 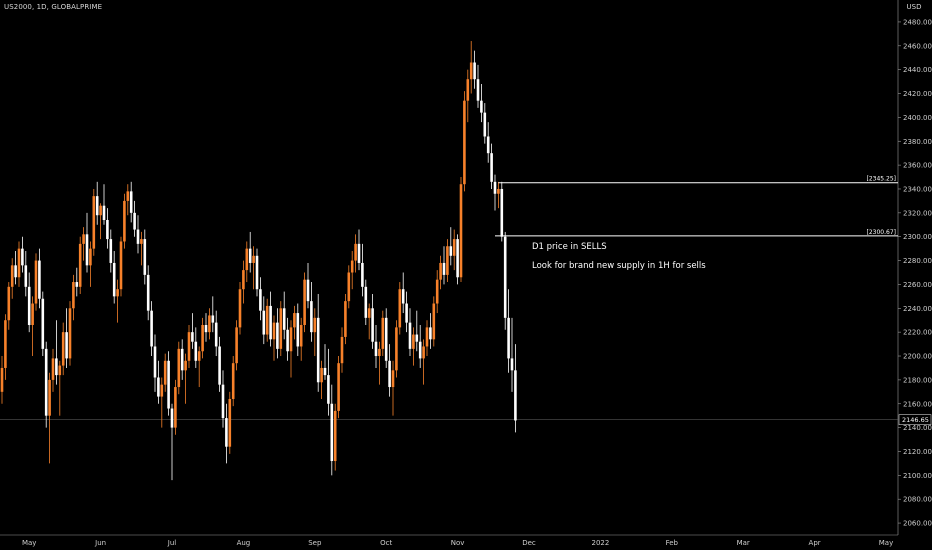 What do you see at coordinates (917, 476) in the screenshot?
I see `price-tick-label: 2100.00` at bounding box center [917, 476].